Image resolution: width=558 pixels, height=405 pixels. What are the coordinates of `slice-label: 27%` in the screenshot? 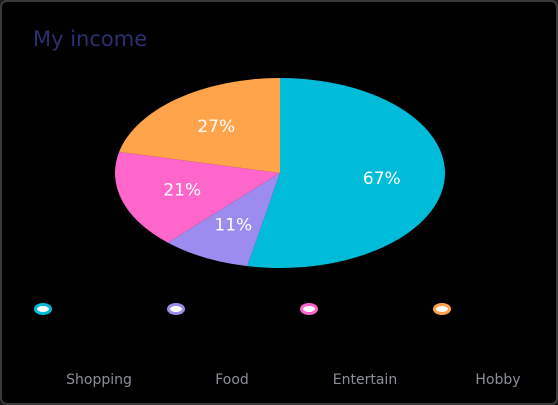 It's located at (216, 127).